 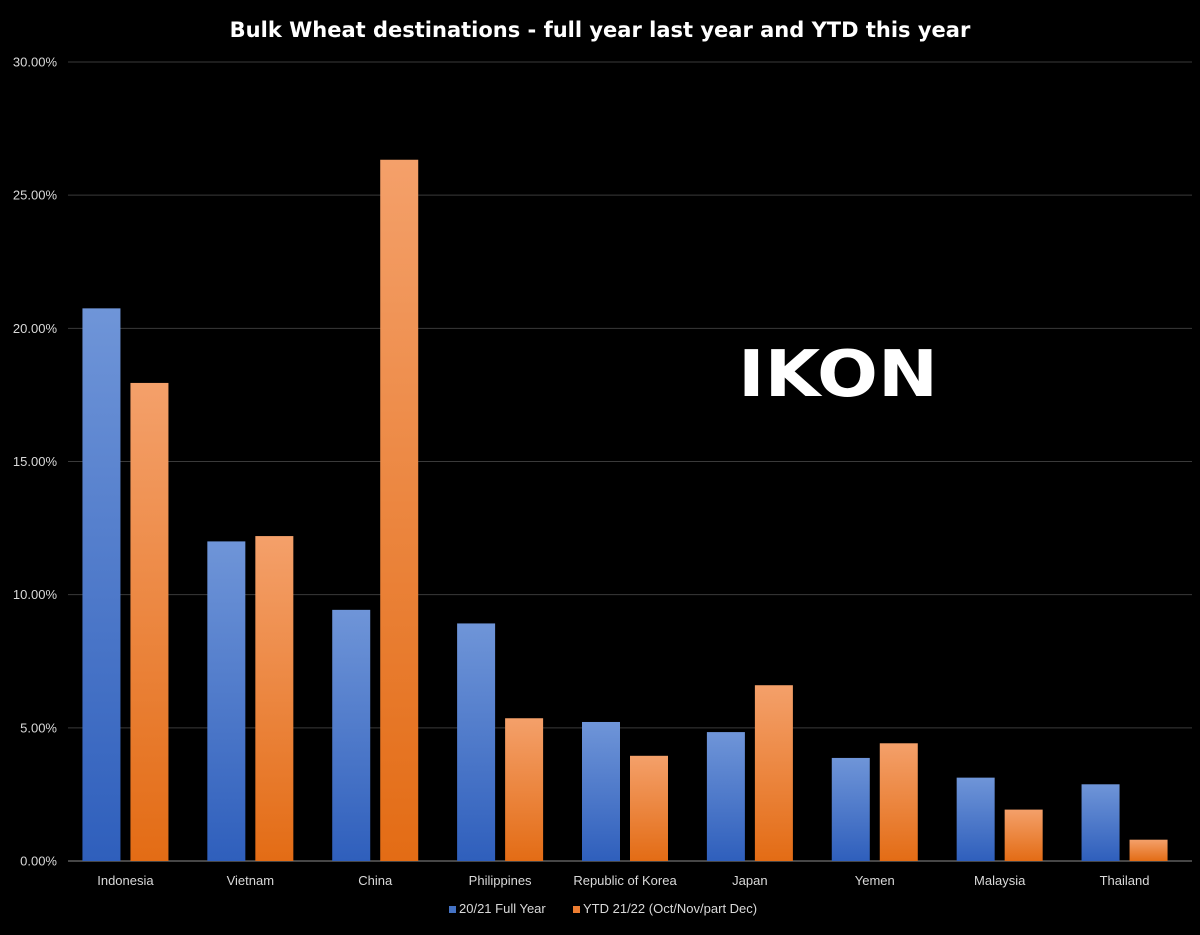 What do you see at coordinates (500, 880) in the screenshot?
I see `x-tick-label: Philippines` at bounding box center [500, 880].